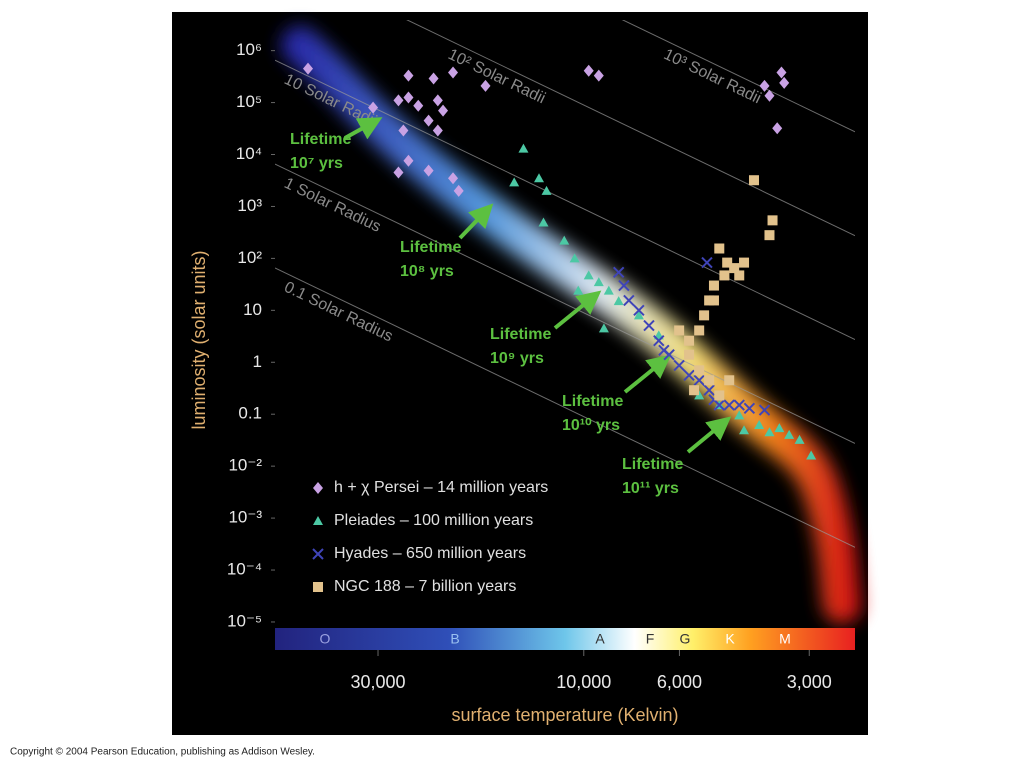  I want to click on y-tick-label: 10⁴, so click(249, 153).